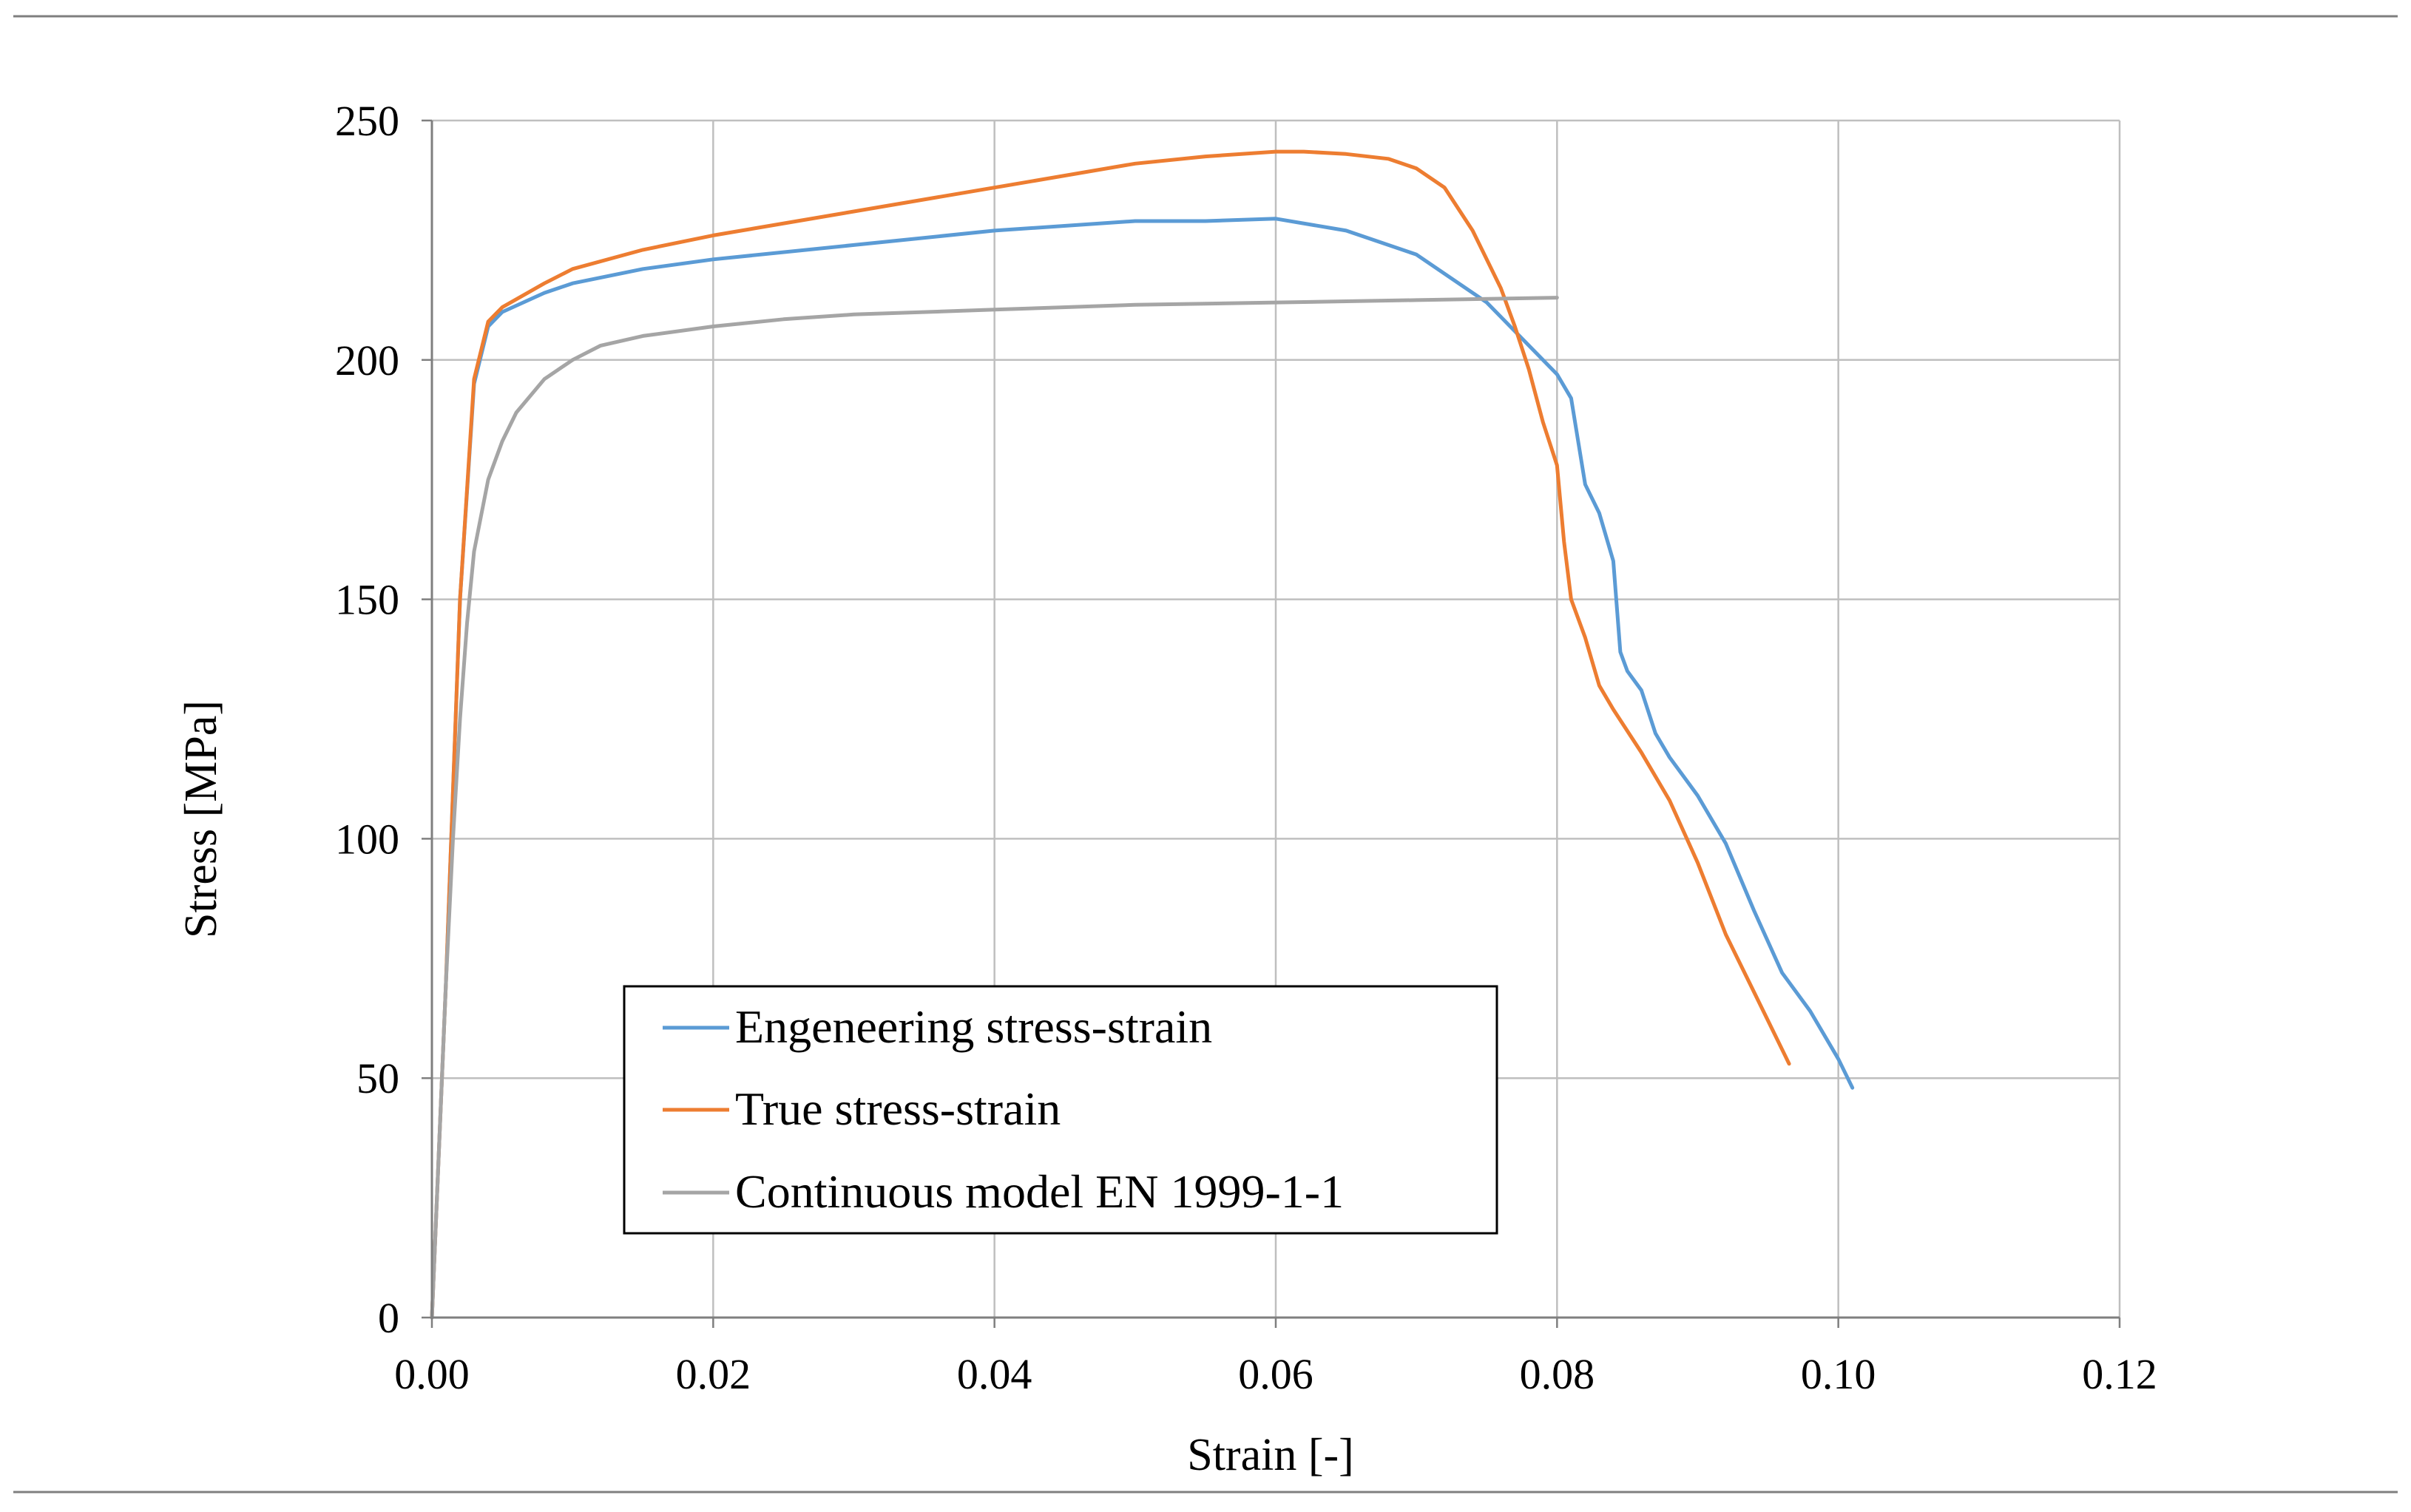  Describe the element at coordinates (1557, 1374) in the screenshot. I see `x-tick-label: 0.08` at that location.